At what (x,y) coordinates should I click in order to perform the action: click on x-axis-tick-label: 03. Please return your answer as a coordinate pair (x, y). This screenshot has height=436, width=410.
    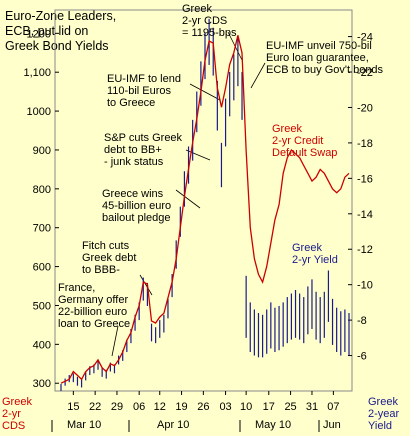
    Looking at the image, I should click on (225, 407).